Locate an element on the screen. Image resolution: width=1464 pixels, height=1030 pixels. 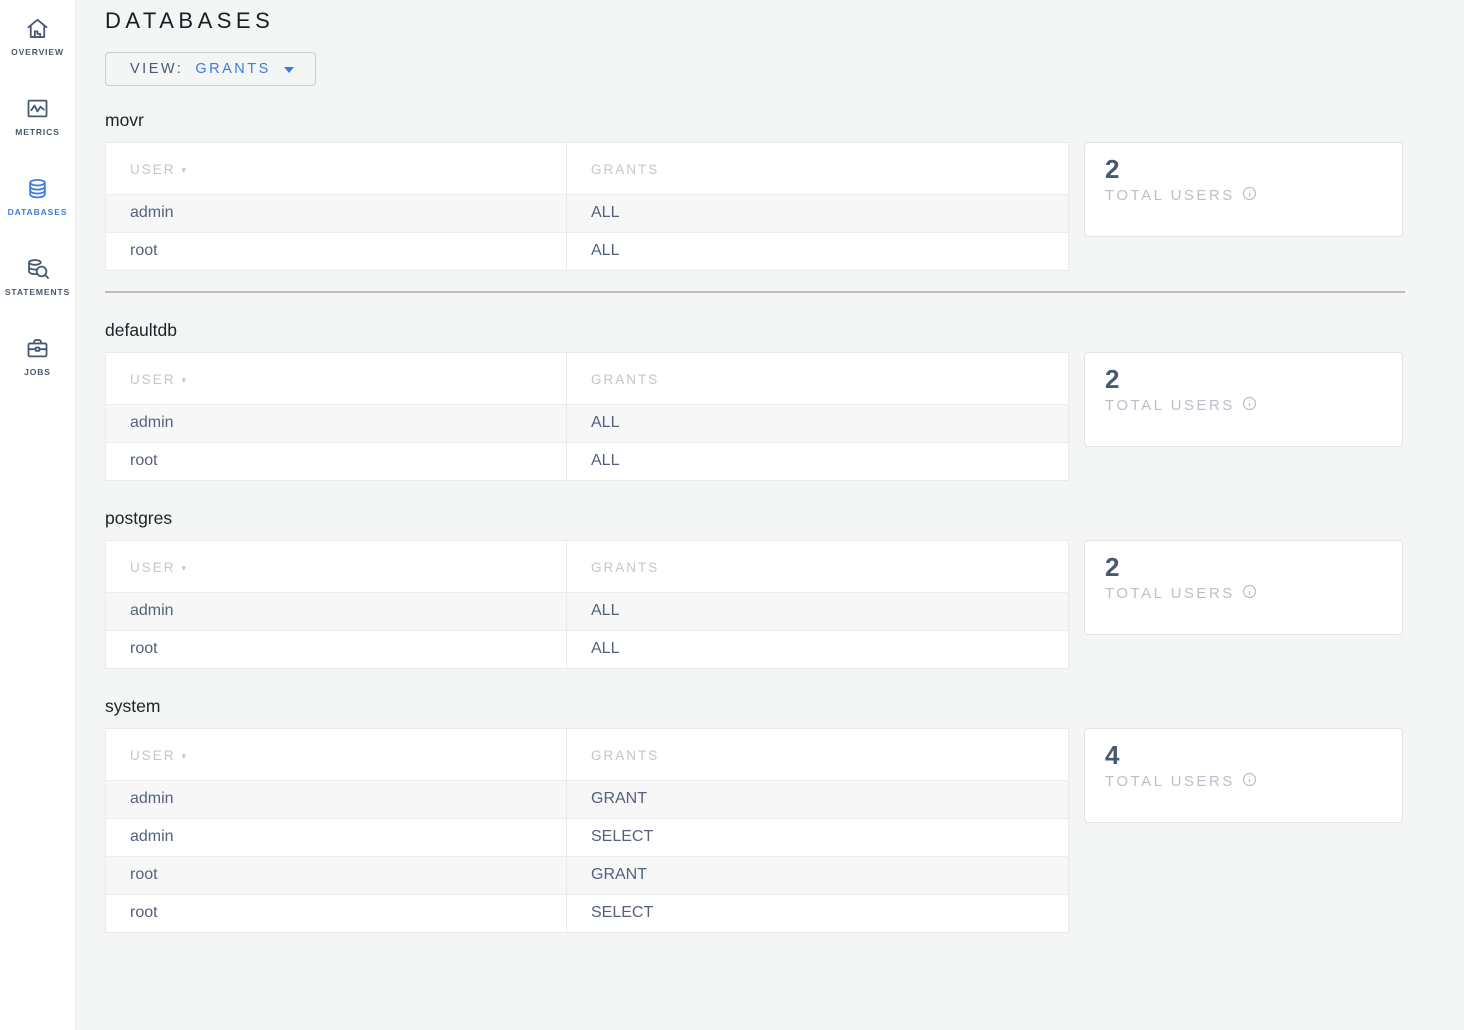
chevron-down-icon is located at coordinates (288, 69).